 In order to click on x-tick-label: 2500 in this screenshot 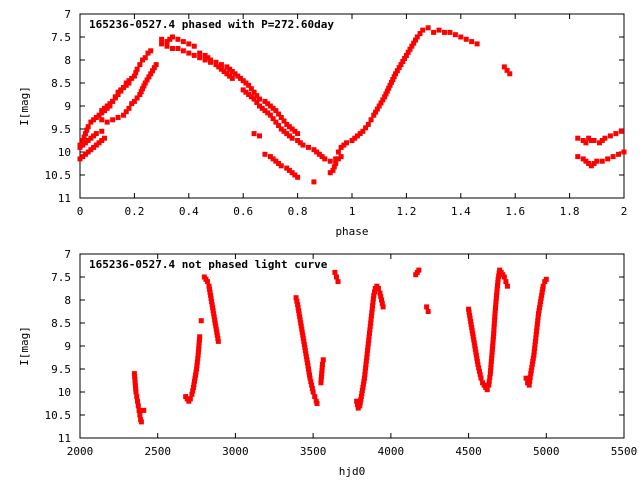, I will do `click(157, 451)`.